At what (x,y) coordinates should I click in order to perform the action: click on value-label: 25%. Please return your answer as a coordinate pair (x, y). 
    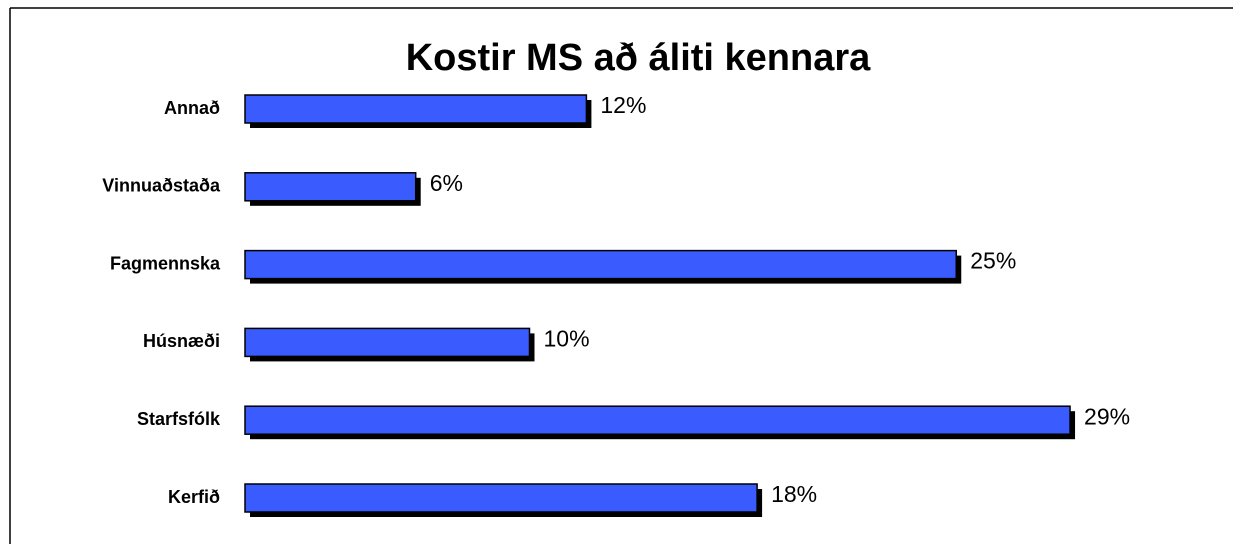
    Looking at the image, I should click on (993, 261).